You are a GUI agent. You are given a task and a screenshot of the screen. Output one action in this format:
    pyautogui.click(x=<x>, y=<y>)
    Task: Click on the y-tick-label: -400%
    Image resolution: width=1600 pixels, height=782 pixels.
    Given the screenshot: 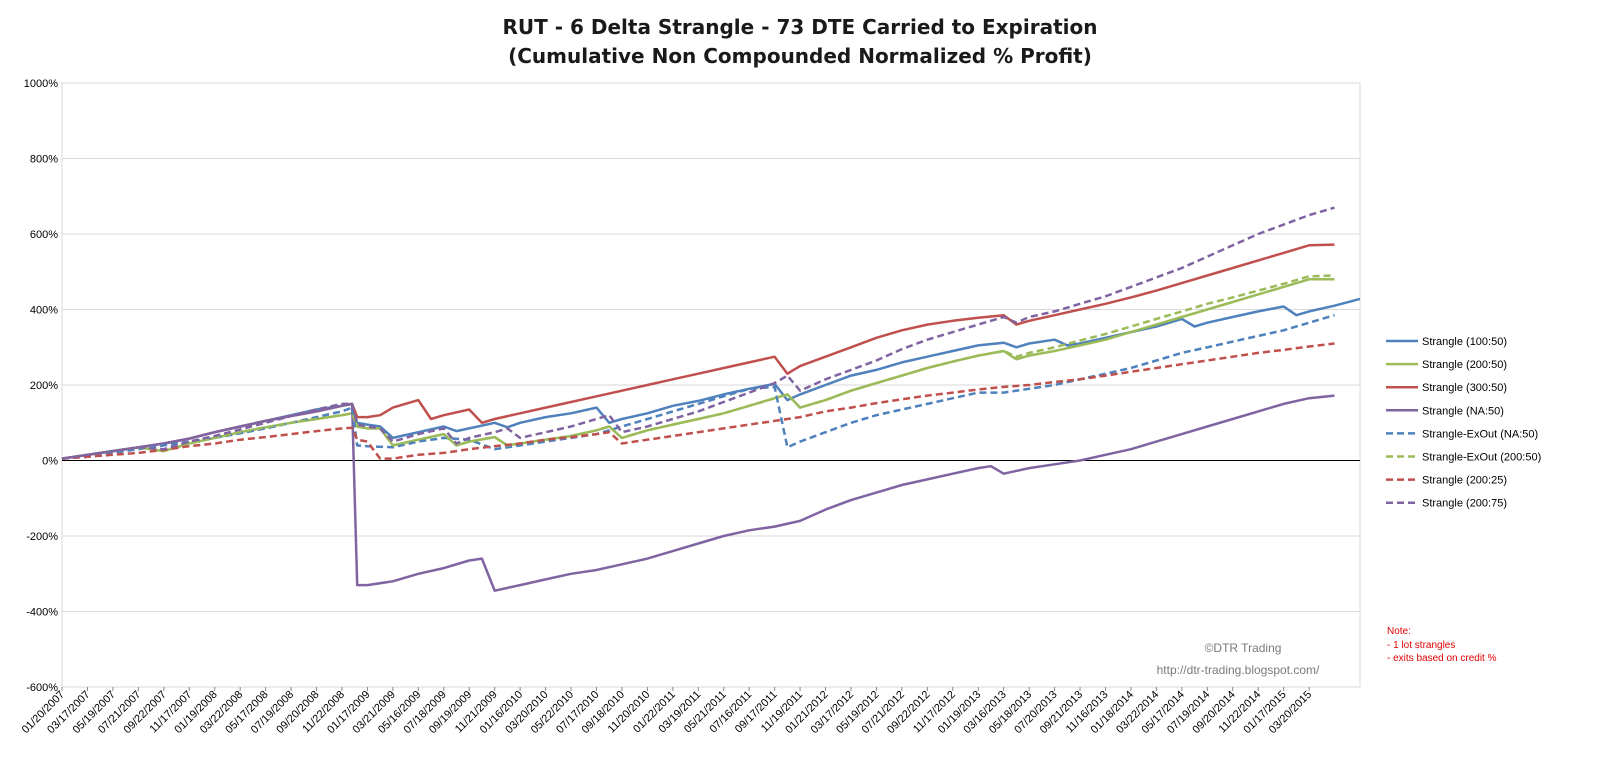 What is the action you would take?
    pyautogui.click(x=42, y=613)
    